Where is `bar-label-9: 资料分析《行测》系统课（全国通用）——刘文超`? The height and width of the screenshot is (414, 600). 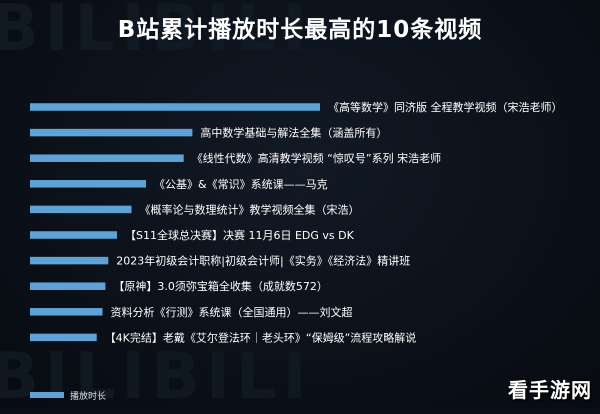
bar-label-9: 资料分析《行测》系统课（全国通用）——刘文超 is located at coordinates (232, 312).